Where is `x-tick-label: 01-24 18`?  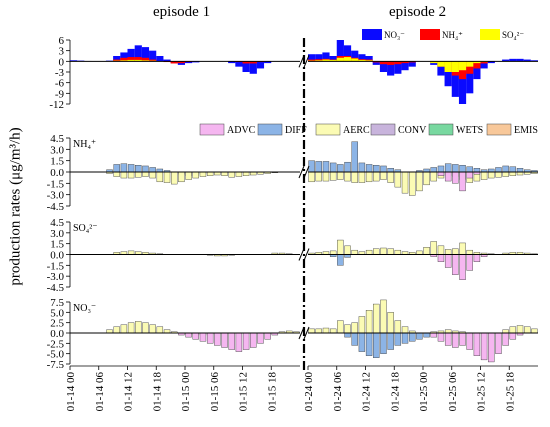 x-tick-label: 01-24 18 is located at coordinates (395, 392).